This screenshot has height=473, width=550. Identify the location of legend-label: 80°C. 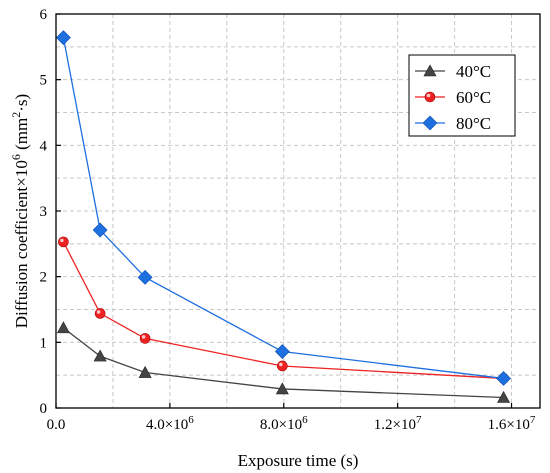
(473, 123).